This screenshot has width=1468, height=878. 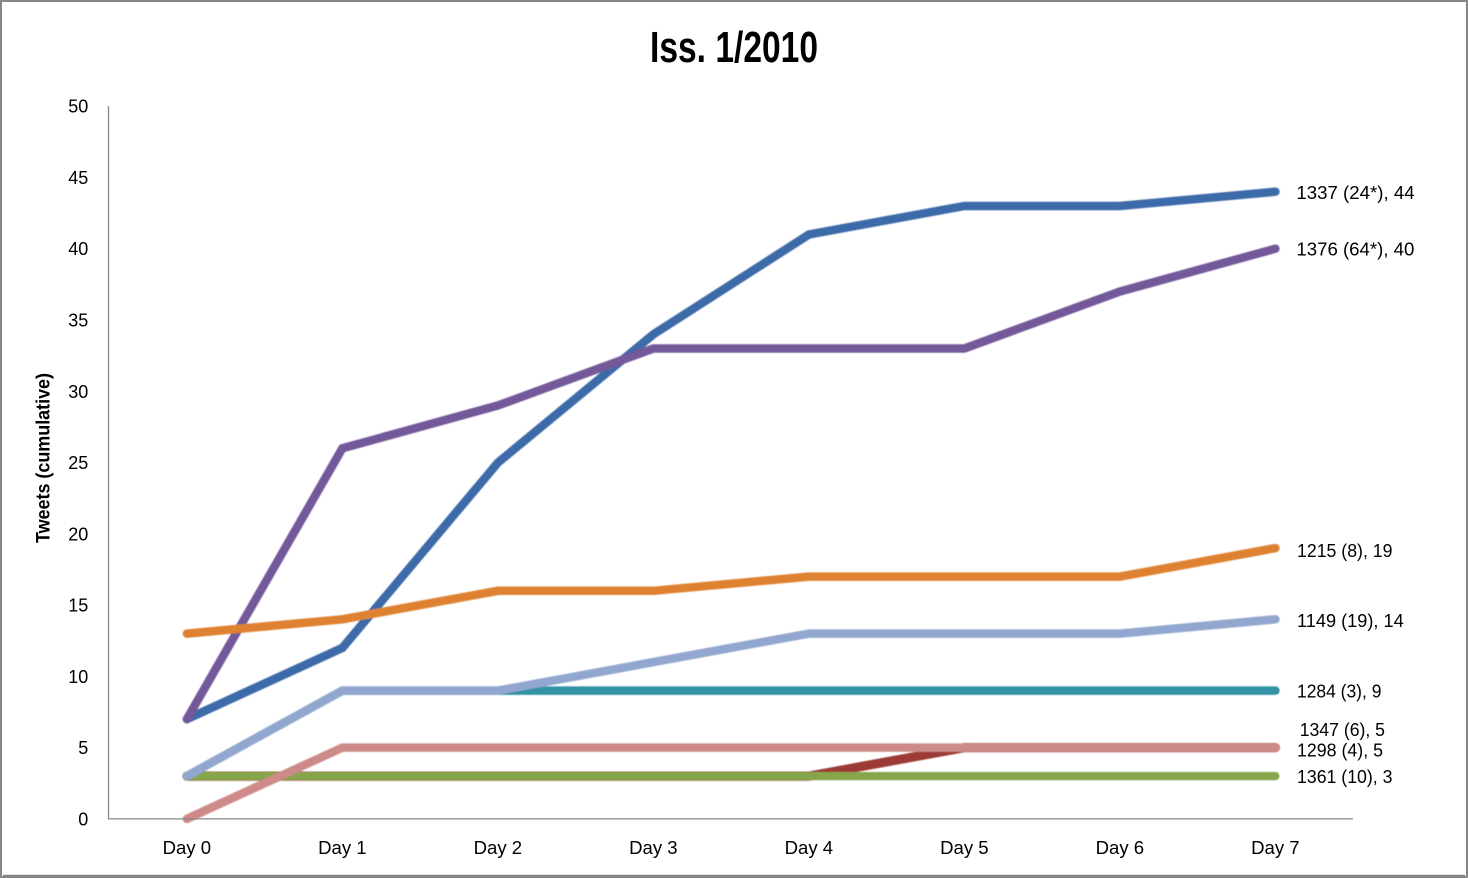 I want to click on svg-text: Tweets (cumulative), so click(x=44, y=458).